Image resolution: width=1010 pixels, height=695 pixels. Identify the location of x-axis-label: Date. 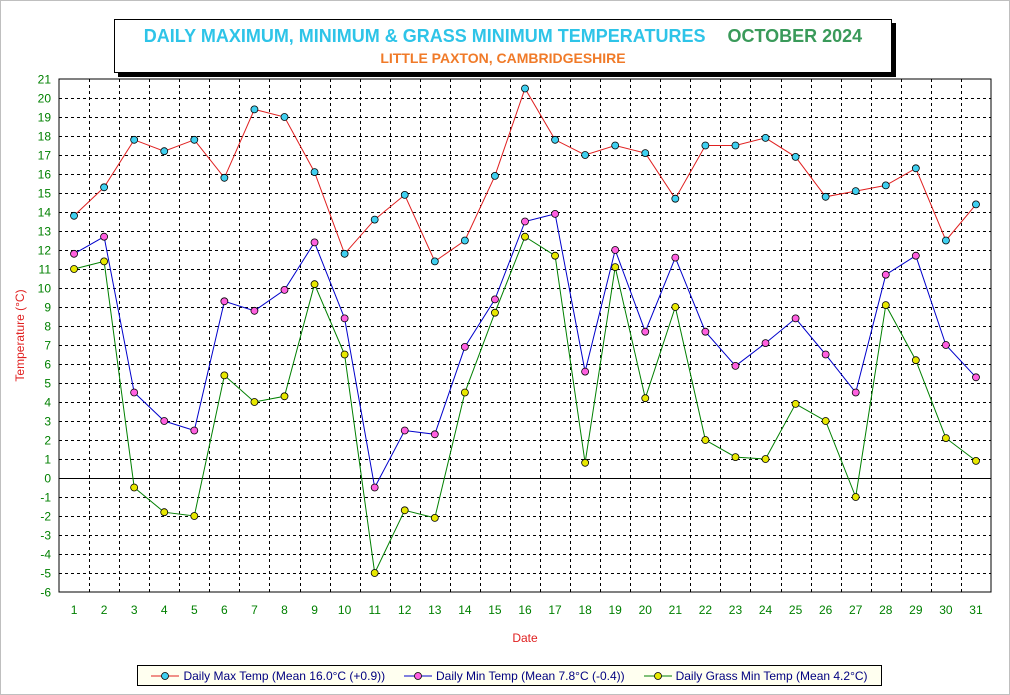
(525, 638).